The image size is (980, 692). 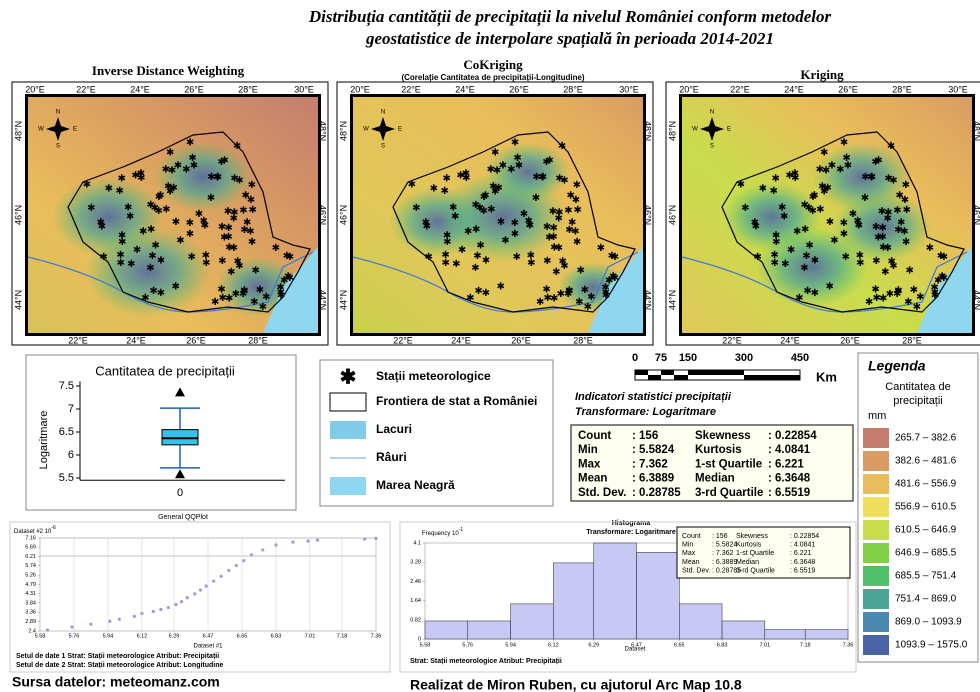 What do you see at coordinates (801, 553) in the screenshot?
I see `stat-cell: : 6.221` at bounding box center [801, 553].